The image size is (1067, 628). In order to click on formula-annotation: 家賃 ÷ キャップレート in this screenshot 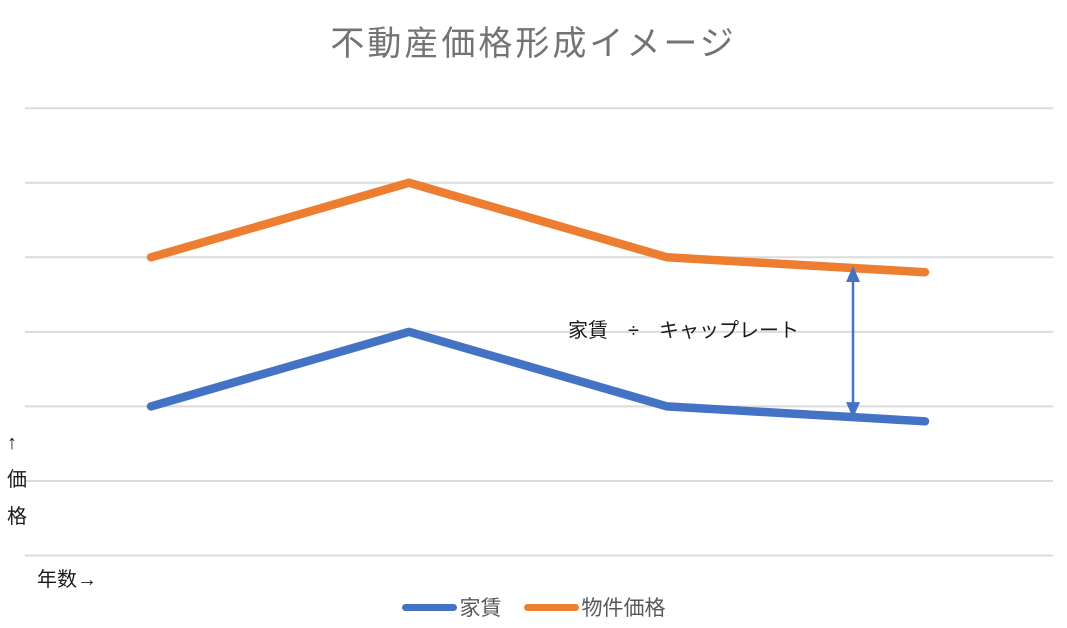, I will do `click(683, 331)`.